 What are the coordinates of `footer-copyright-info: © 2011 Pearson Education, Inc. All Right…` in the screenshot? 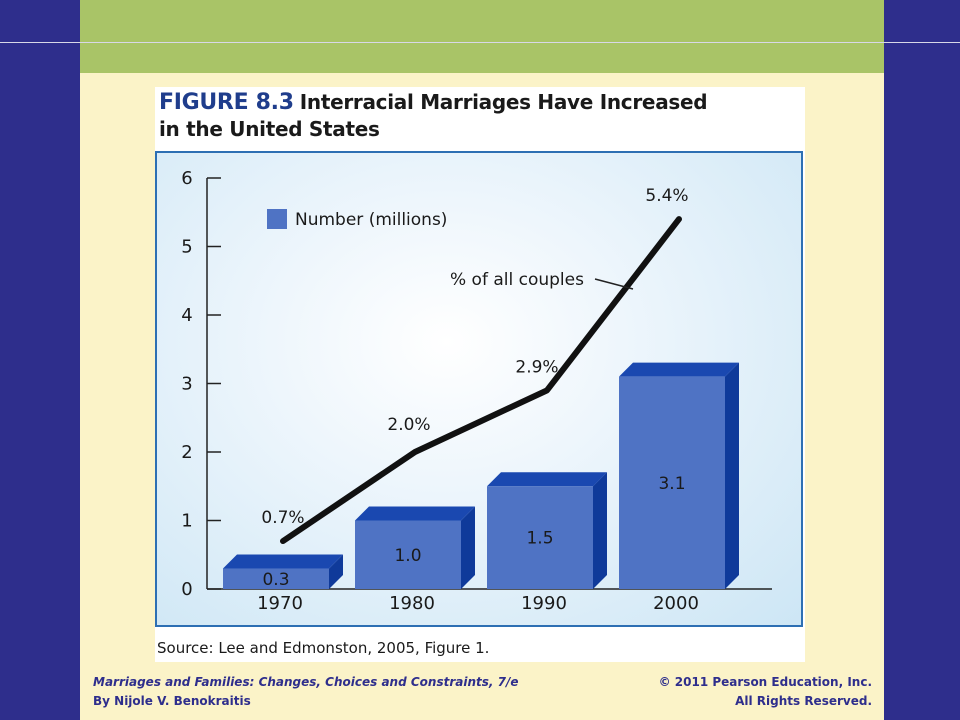 It's located at (765, 692).